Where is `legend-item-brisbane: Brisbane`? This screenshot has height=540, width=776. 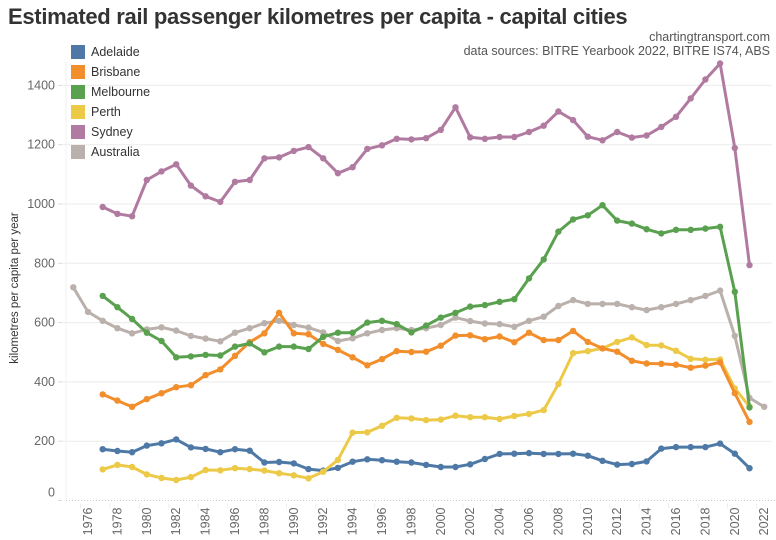
legend-item-brisbane: Brisbane is located at coordinates (110, 72).